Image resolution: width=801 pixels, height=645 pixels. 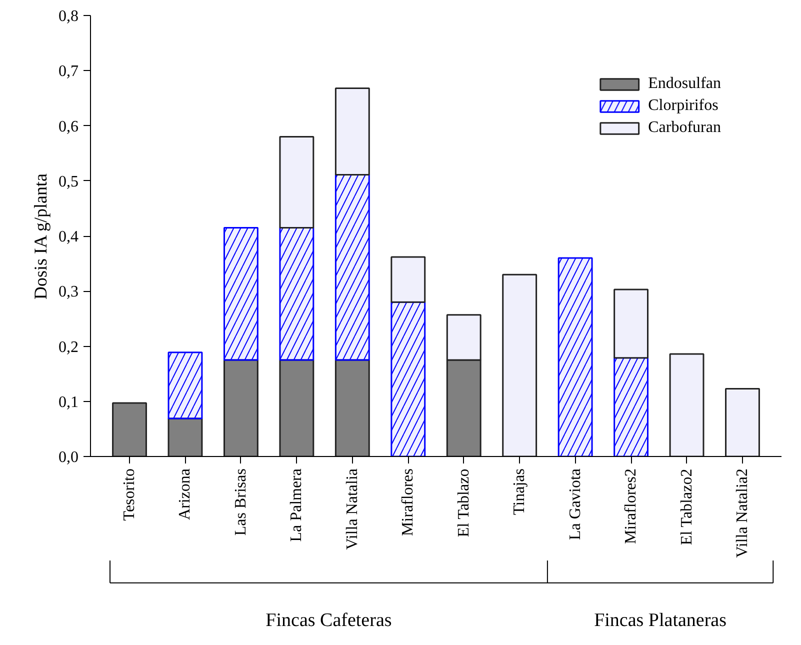 What do you see at coordinates (631, 506) in the screenshot?
I see `x-tick-label: Miraflores2` at bounding box center [631, 506].